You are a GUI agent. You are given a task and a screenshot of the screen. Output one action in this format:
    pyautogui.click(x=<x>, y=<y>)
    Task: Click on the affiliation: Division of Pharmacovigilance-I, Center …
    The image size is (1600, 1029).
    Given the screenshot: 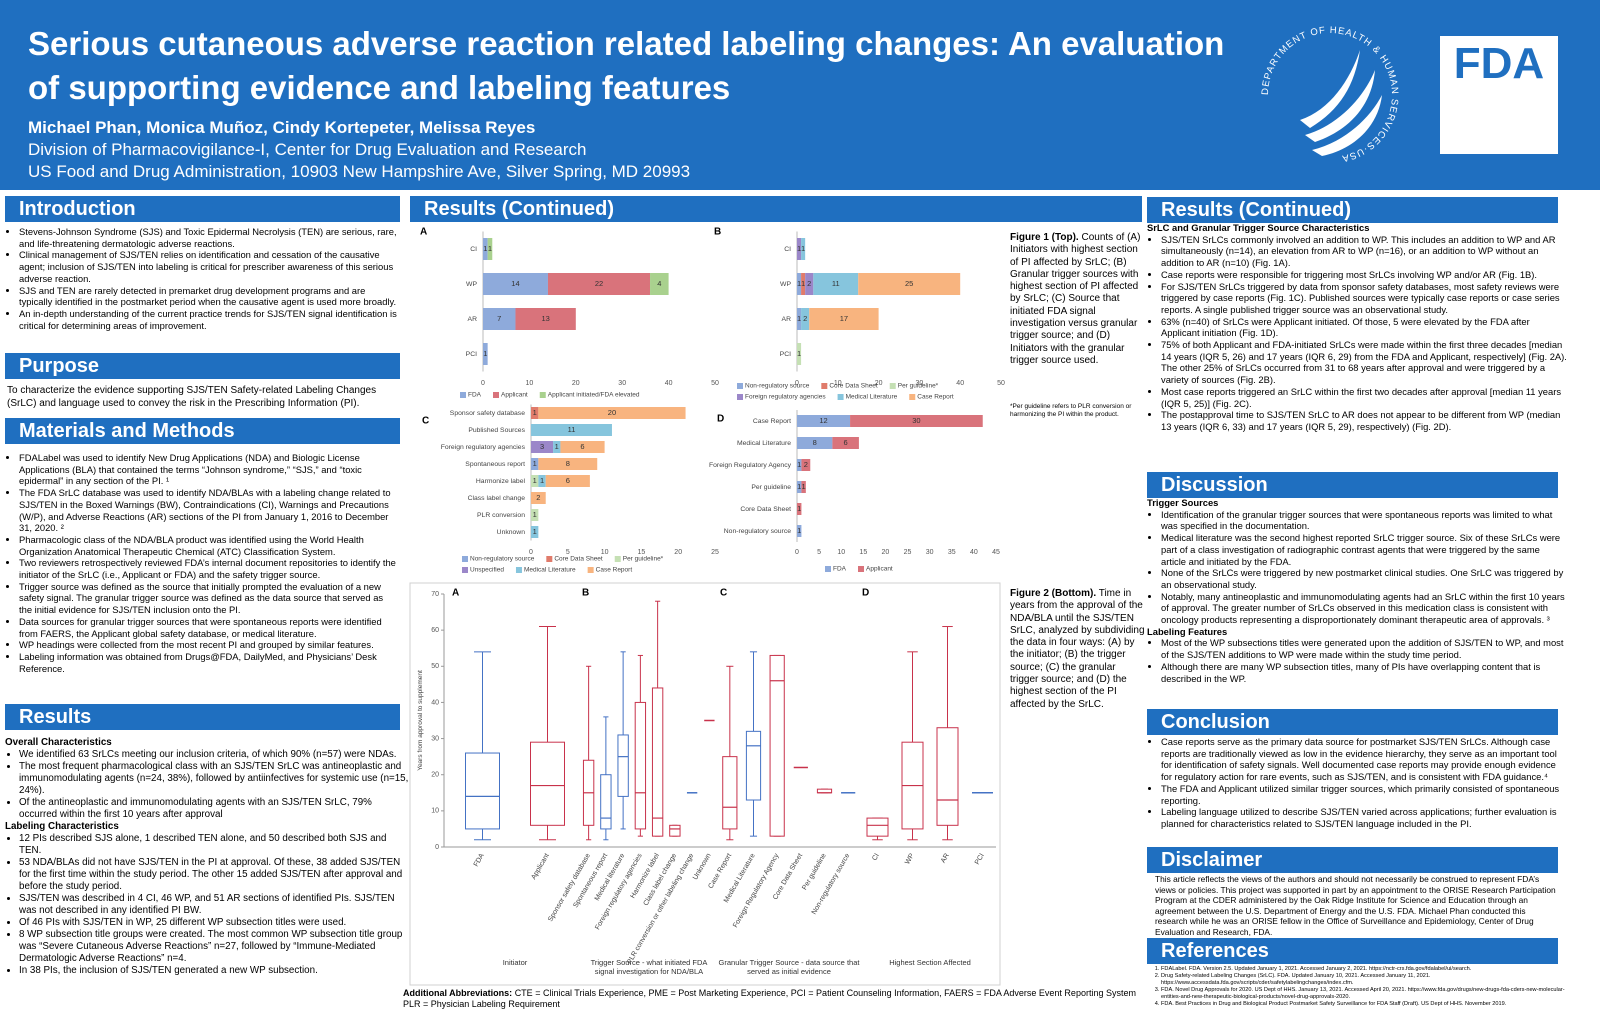 What is the action you would take?
    pyautogui.click(x=307, y=149)
    